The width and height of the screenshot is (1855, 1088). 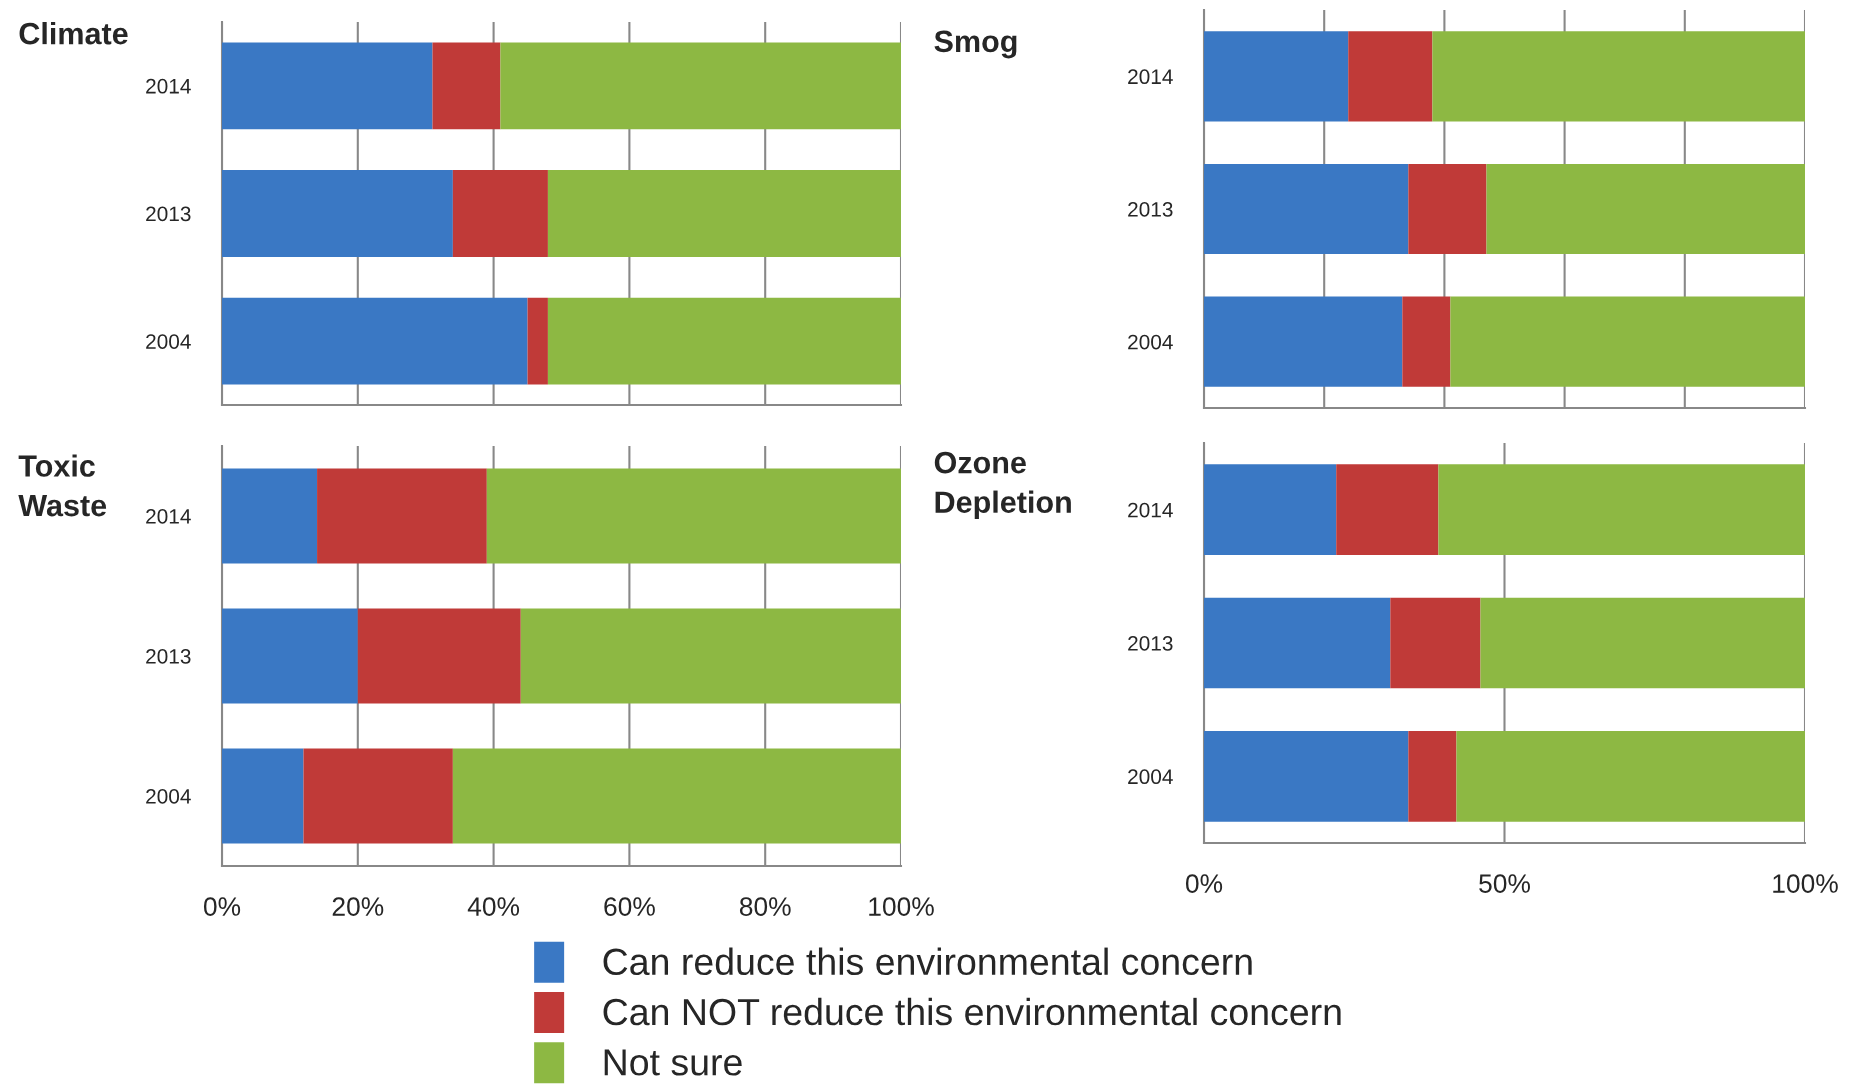 I want to click on x-tick-label: 60%, so click(x=629, y=906).